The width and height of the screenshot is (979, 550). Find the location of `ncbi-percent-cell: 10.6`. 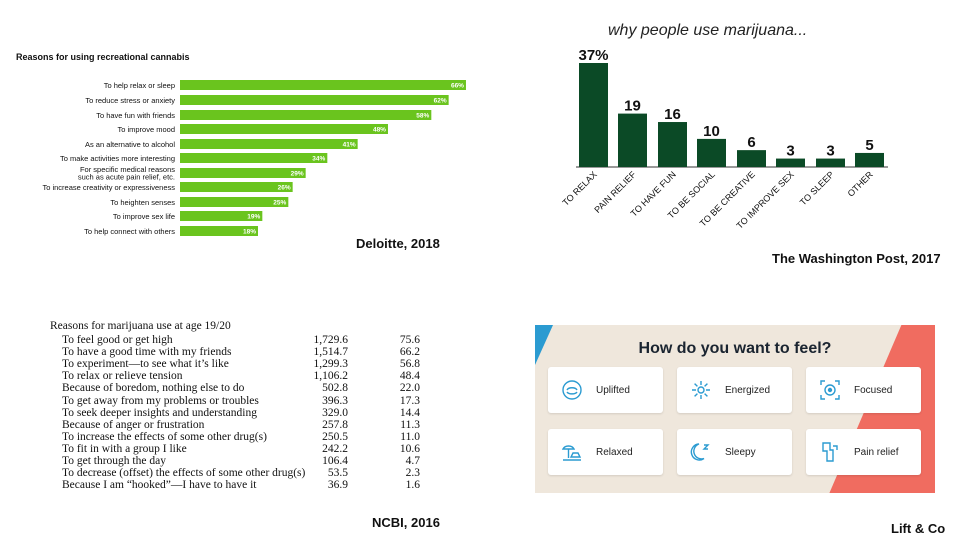

ncbi-percent-cell: 10.6 is located at coordinates (409, 448).